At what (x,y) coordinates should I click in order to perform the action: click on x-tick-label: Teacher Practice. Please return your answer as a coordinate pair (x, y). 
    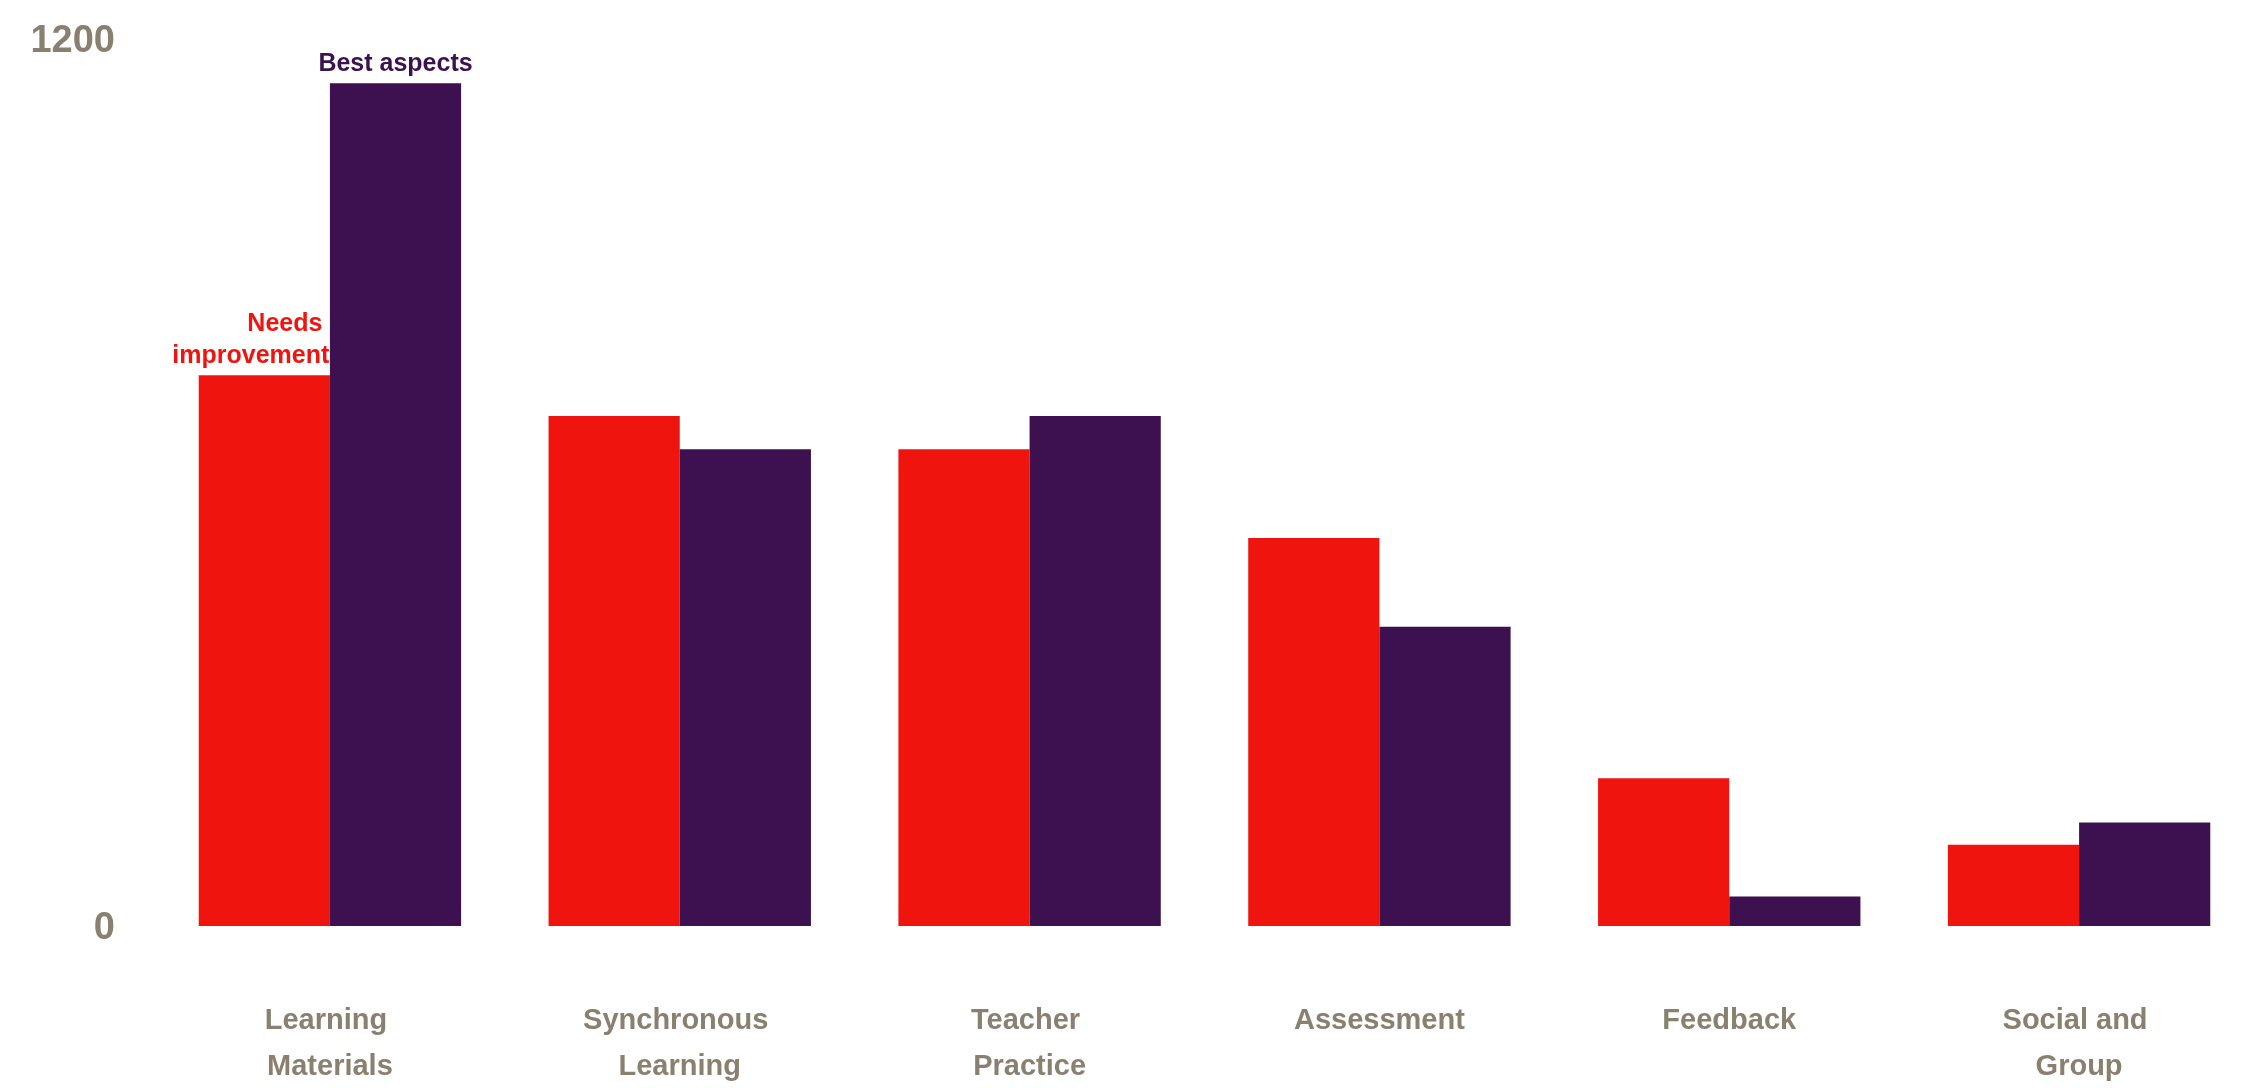
    Looking at the image, I should click on (1030, 1042).